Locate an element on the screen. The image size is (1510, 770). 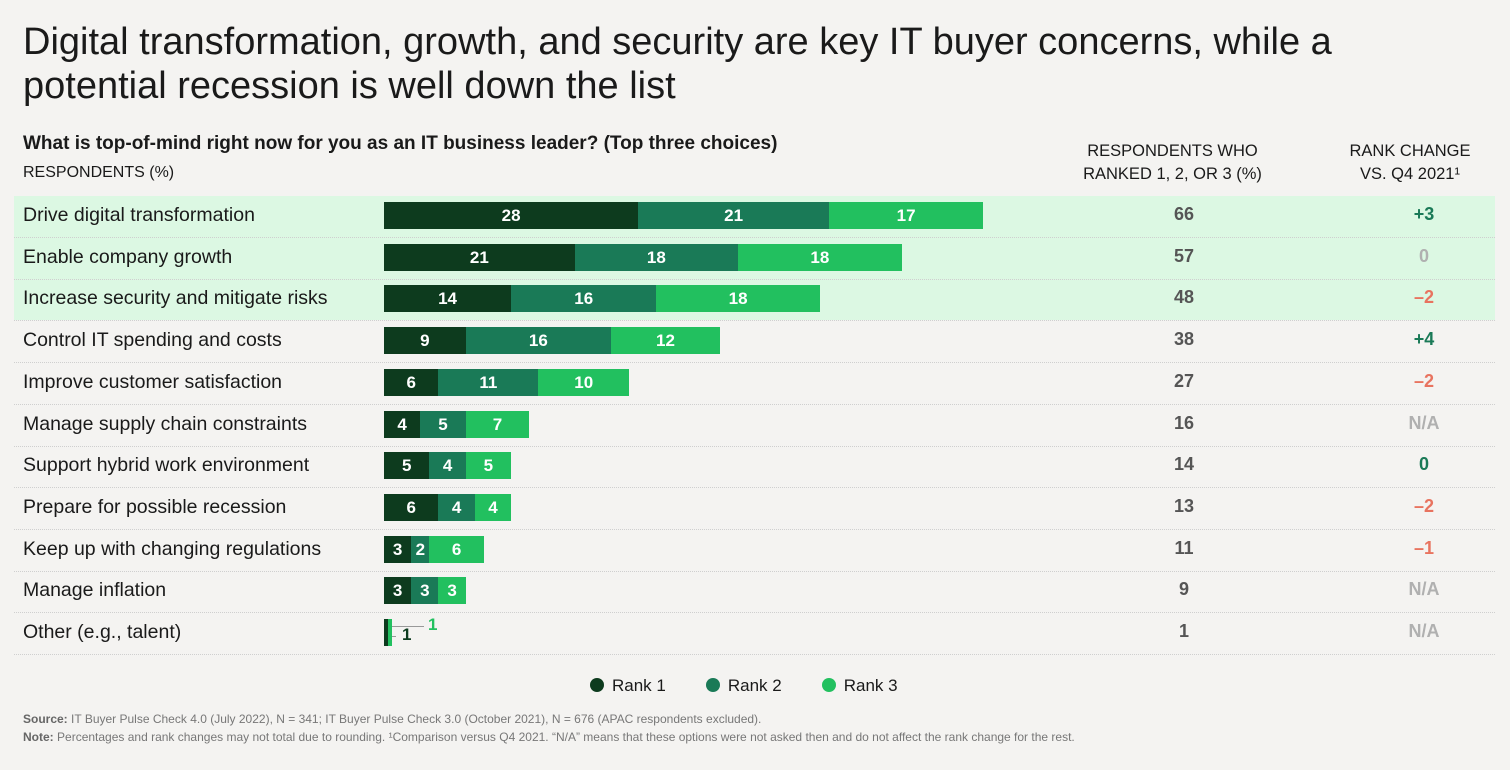
bar-label-rank-3: 12 is located at coordinates (665, 341).